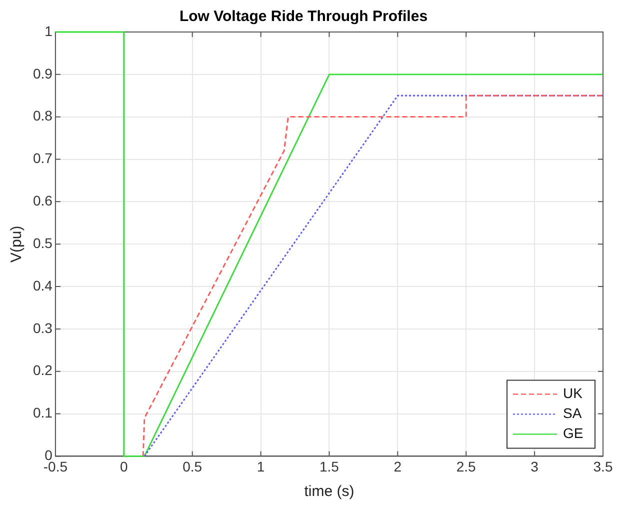 The image size is (619, 509). What do you see at coordinates (42, 328) in the screenshot?
I see `y-tick-label: 0.3` at bounding box center [42, 328].